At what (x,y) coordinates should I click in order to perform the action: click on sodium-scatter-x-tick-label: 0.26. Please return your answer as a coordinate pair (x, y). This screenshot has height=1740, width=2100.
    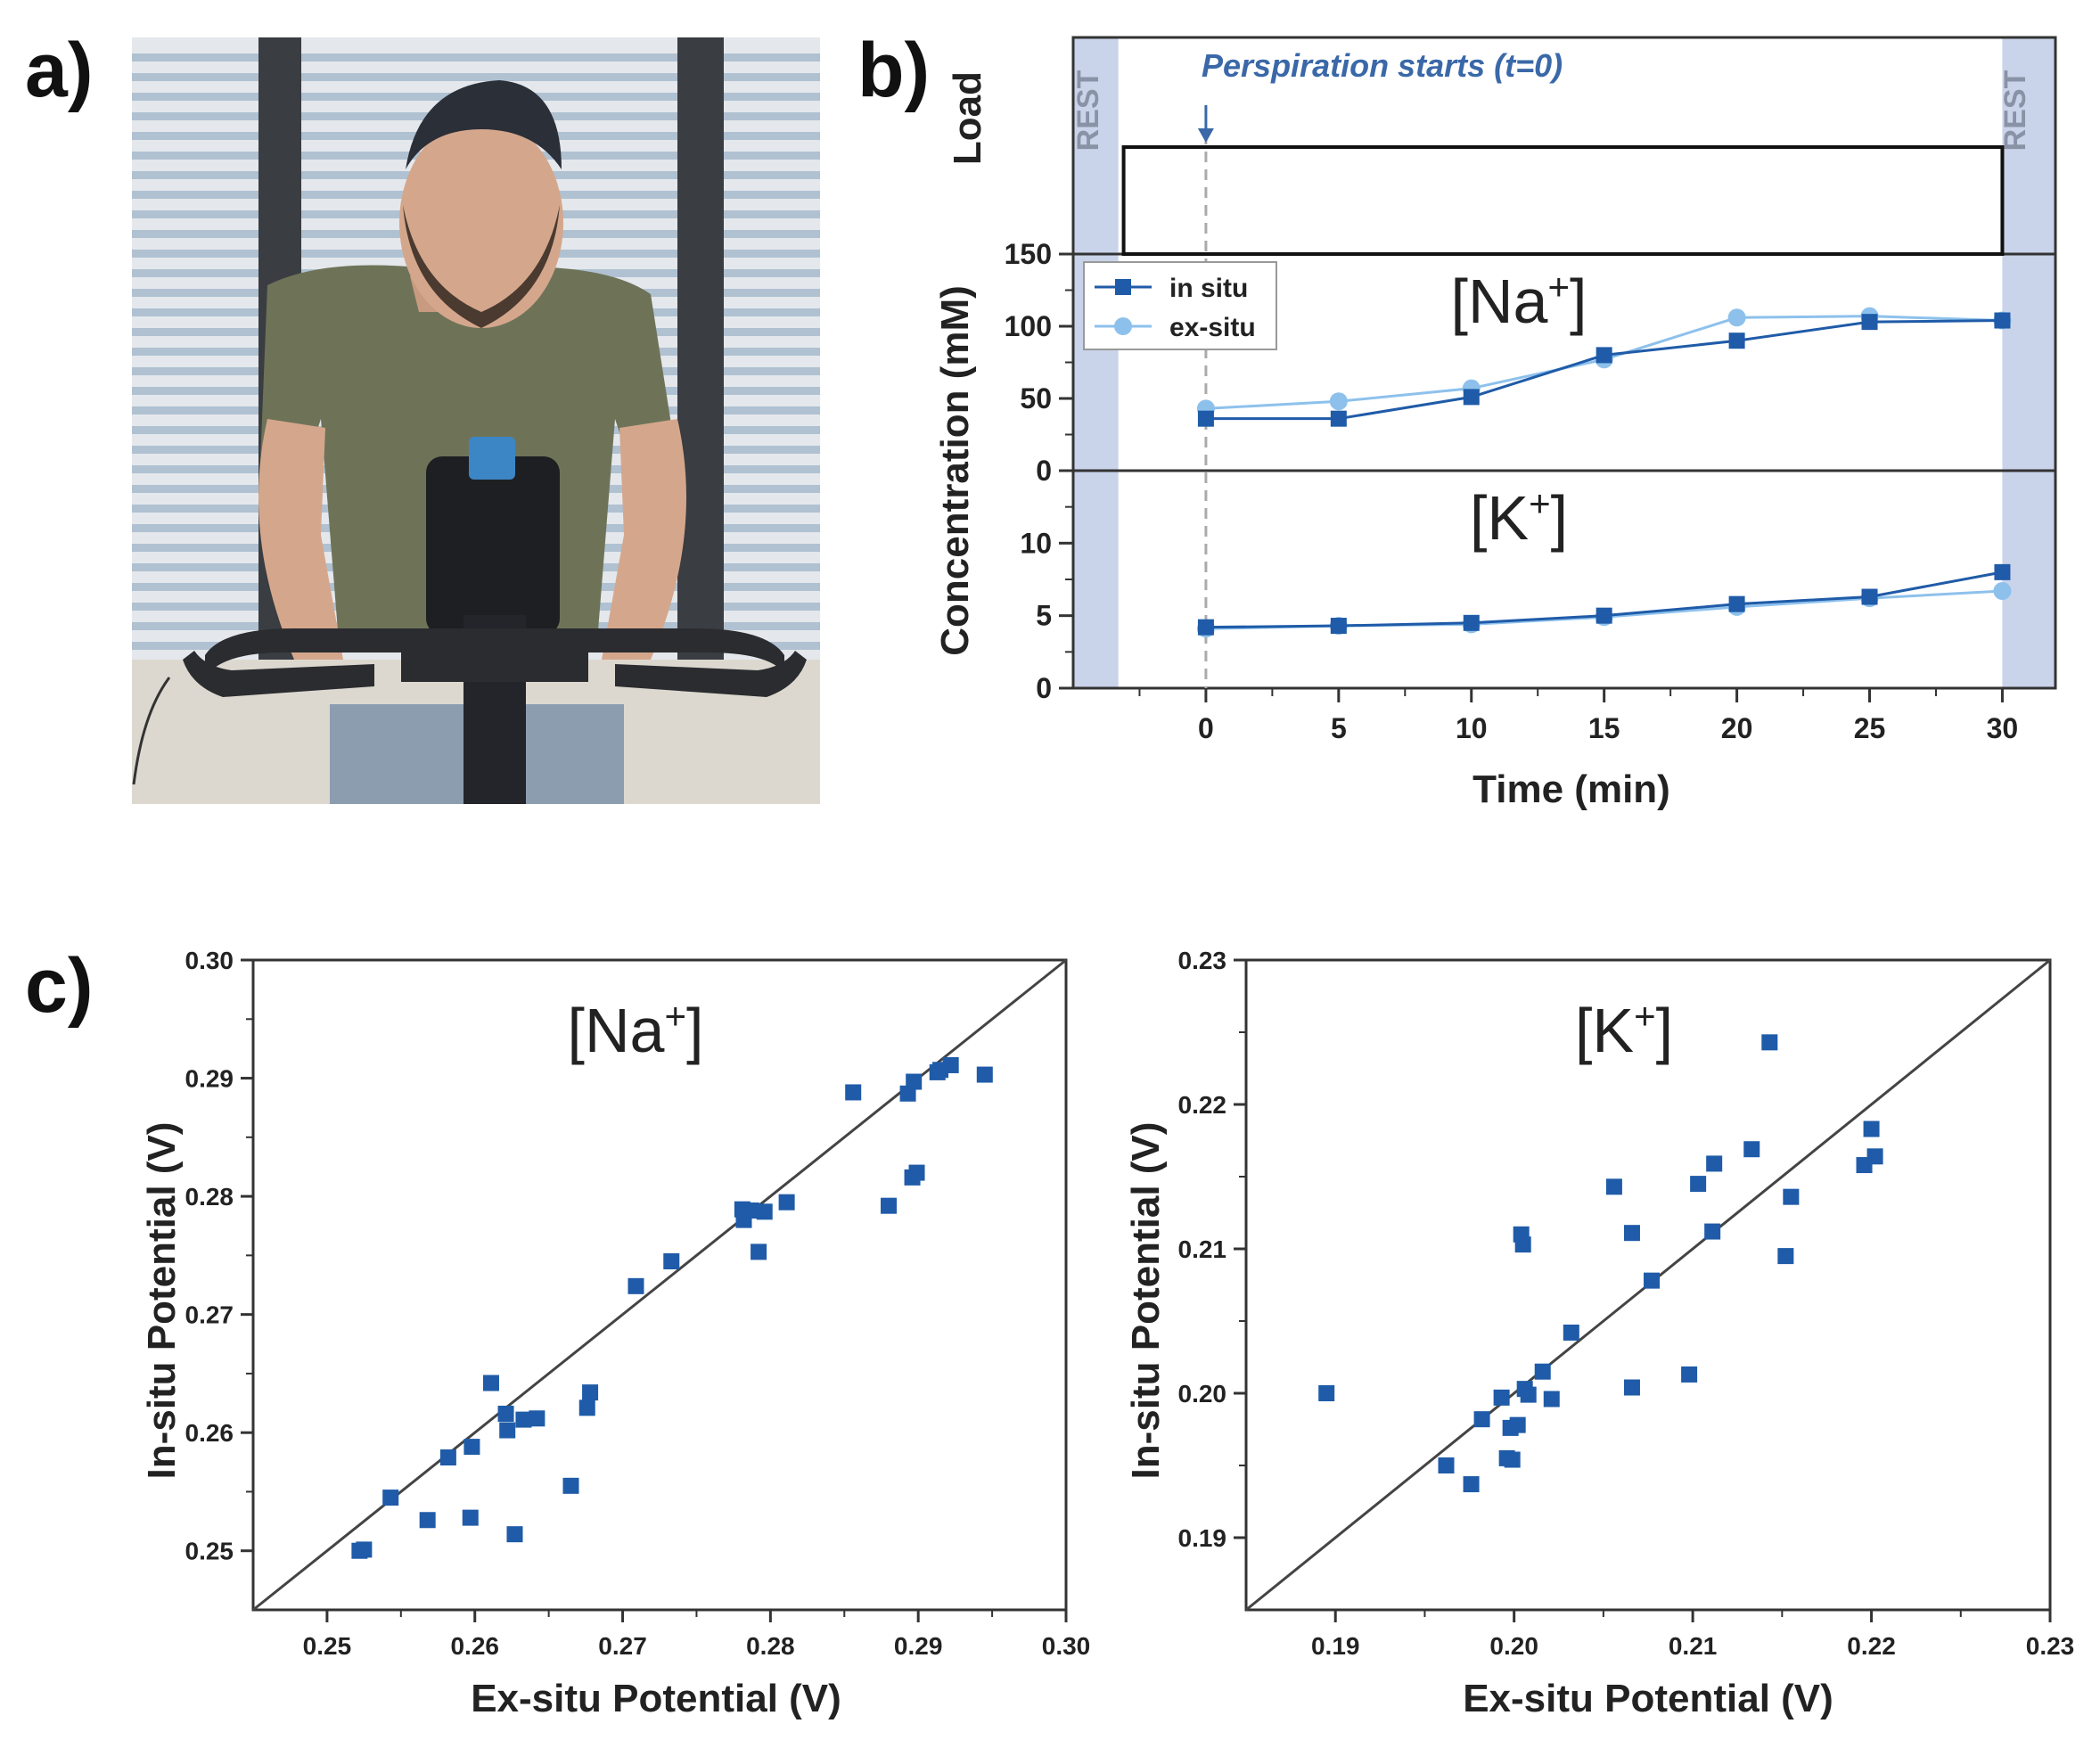
    Looking at the image, I should click on (474, 1646).